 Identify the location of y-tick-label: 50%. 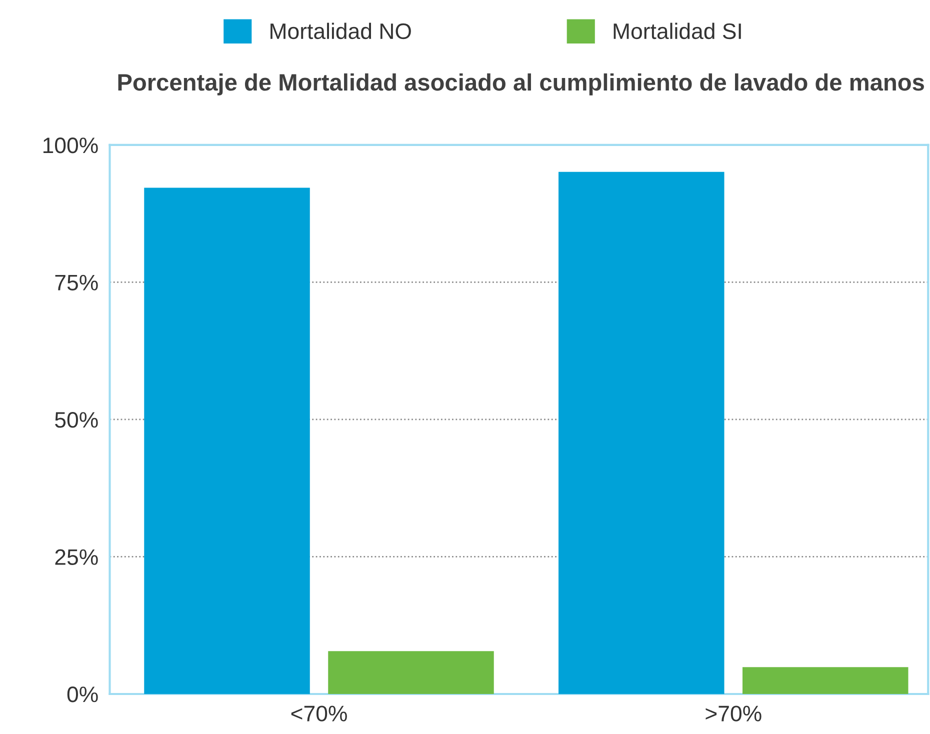
(76, 420).